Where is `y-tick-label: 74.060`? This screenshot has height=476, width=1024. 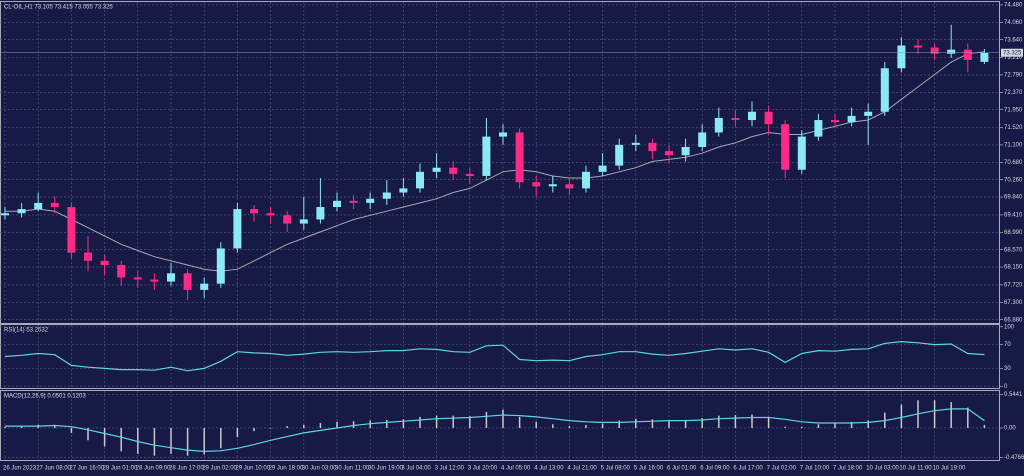 y-tick-label: 74.060 is located at coordinates (1013, 23).